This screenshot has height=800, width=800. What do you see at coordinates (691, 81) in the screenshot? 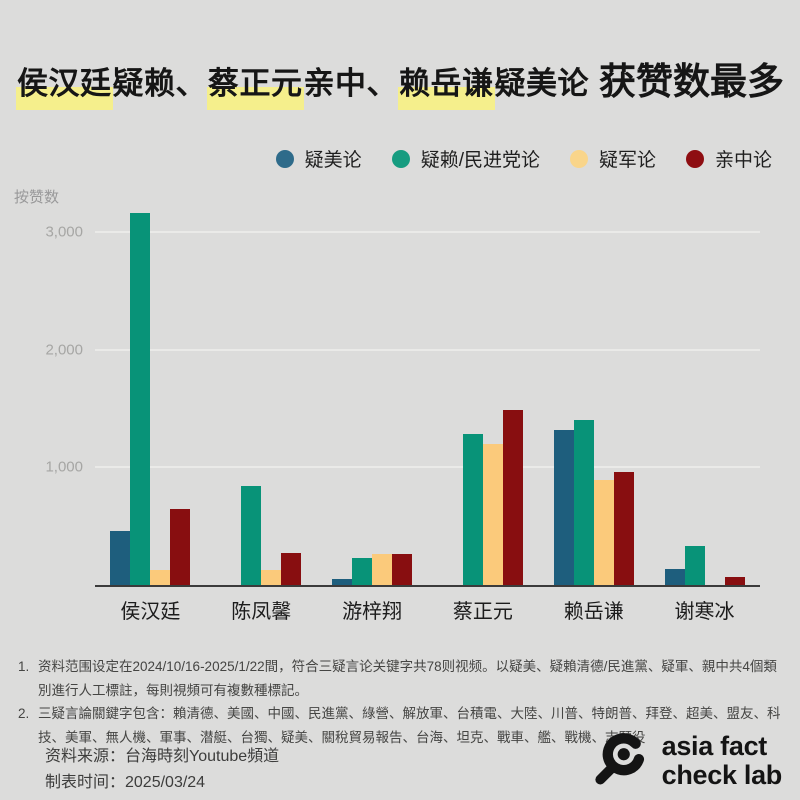
I see `title-segment: 获赞数最多` at bounding box center [691, 81].